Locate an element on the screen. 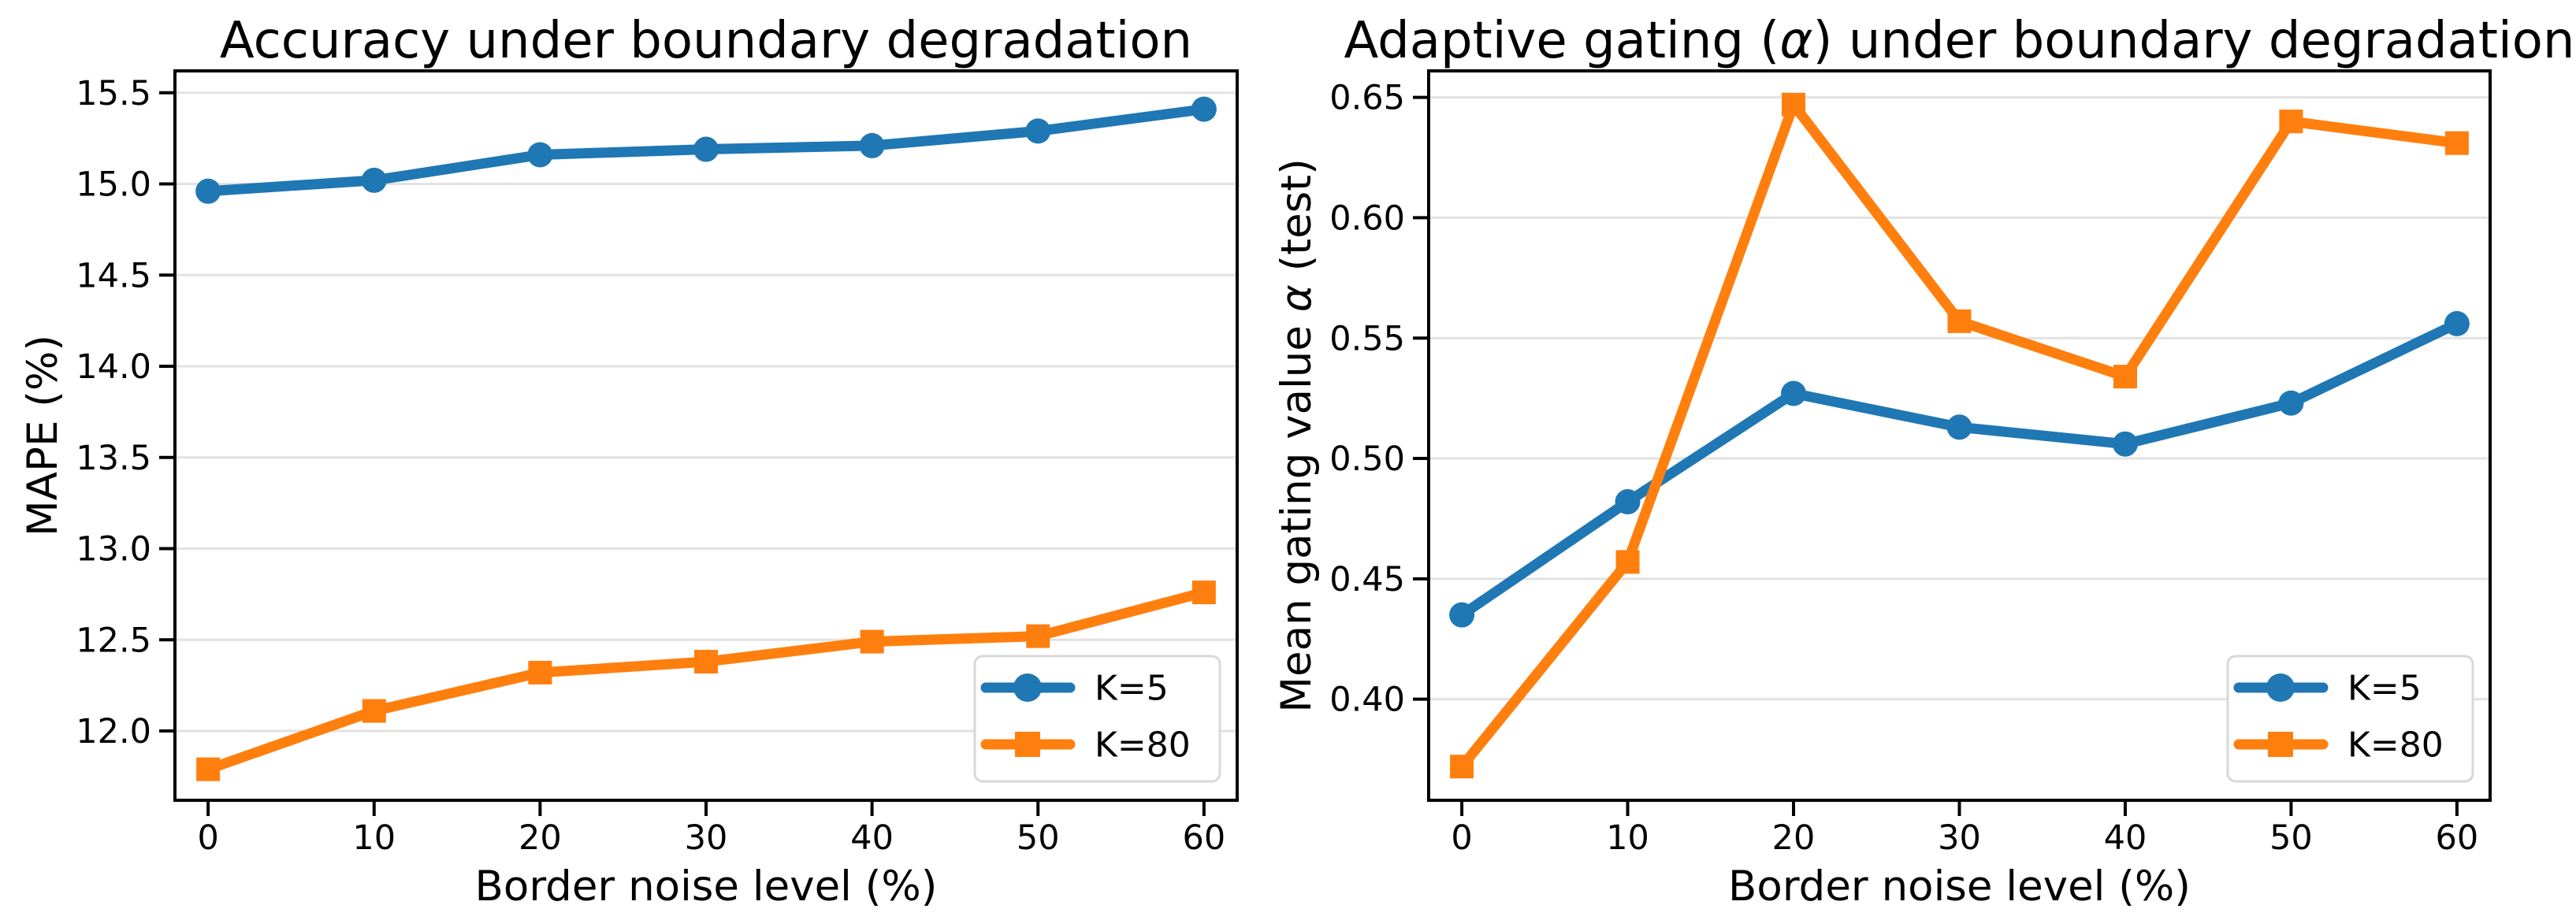 This screenshot has width=2576, height=920. y-axis-label: Mean gating value α (test) is located at coordinates (1297, 435).